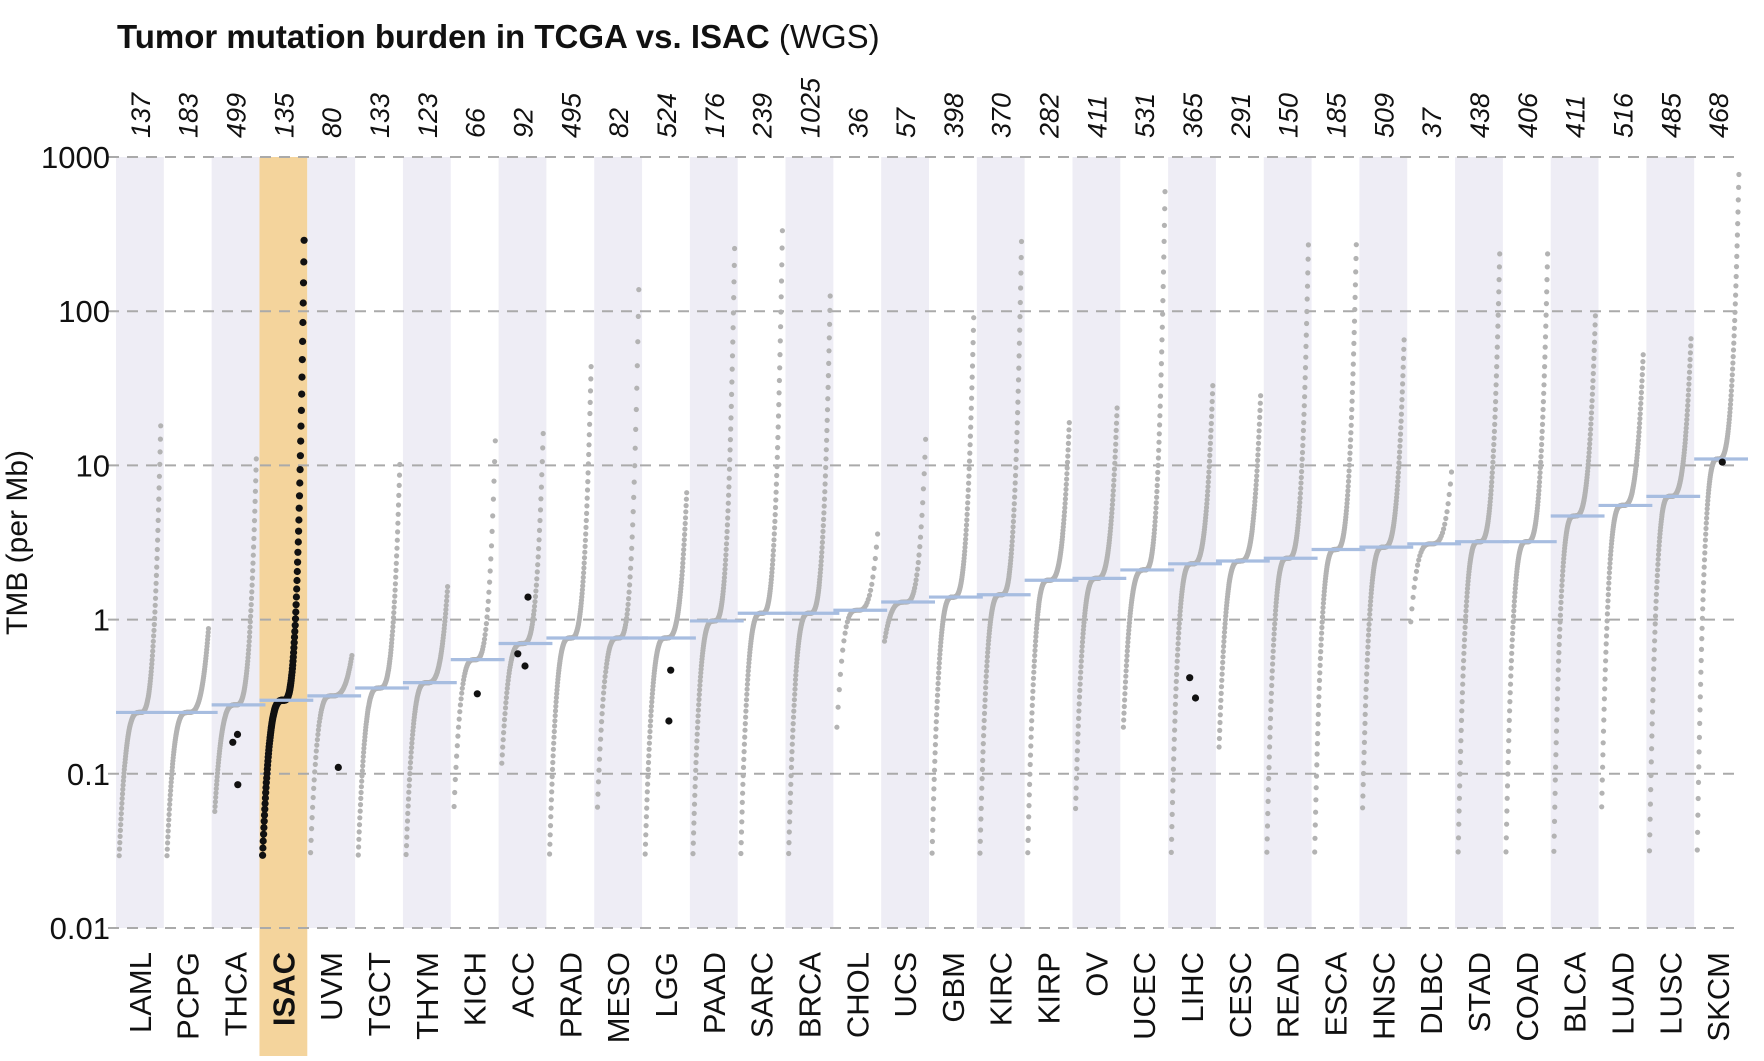 This screenshot has height=1061, width=1764. Describe the element at coordinates (1212, 401) in the screenshot. I see `tcga-point-lihc` at that location.